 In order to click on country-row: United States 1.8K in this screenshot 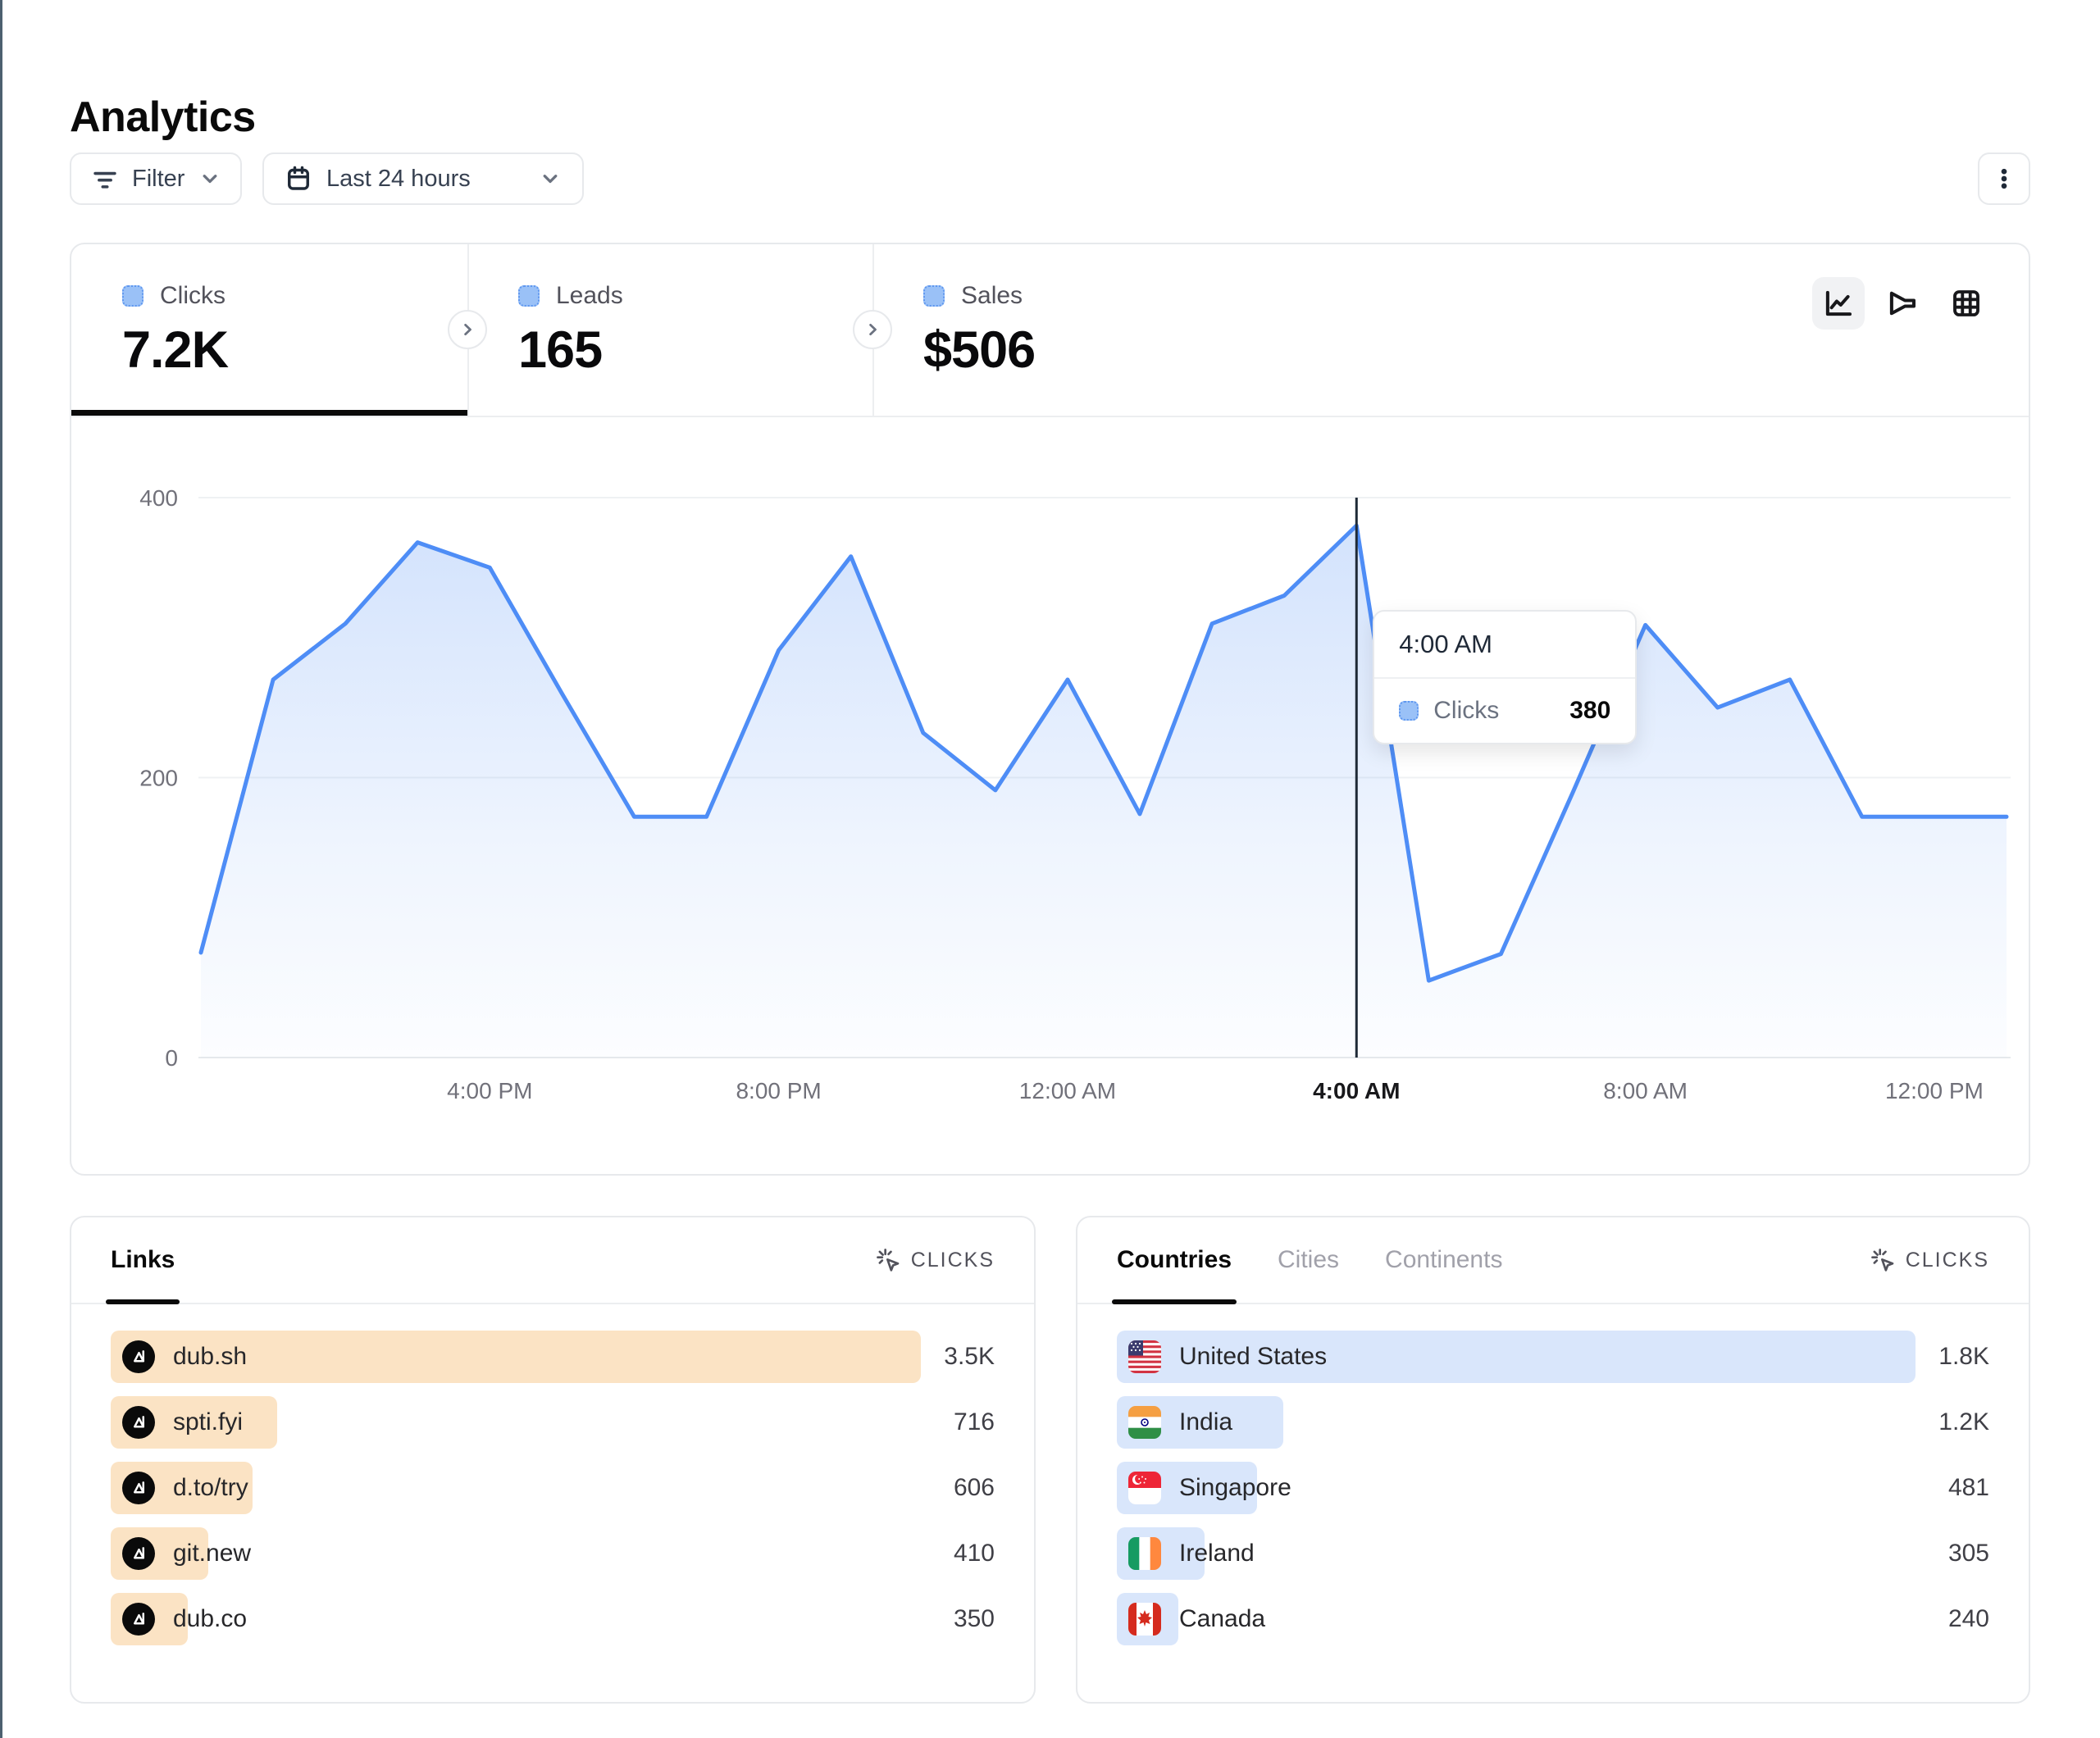, I will do `click(1553, 1357)`.